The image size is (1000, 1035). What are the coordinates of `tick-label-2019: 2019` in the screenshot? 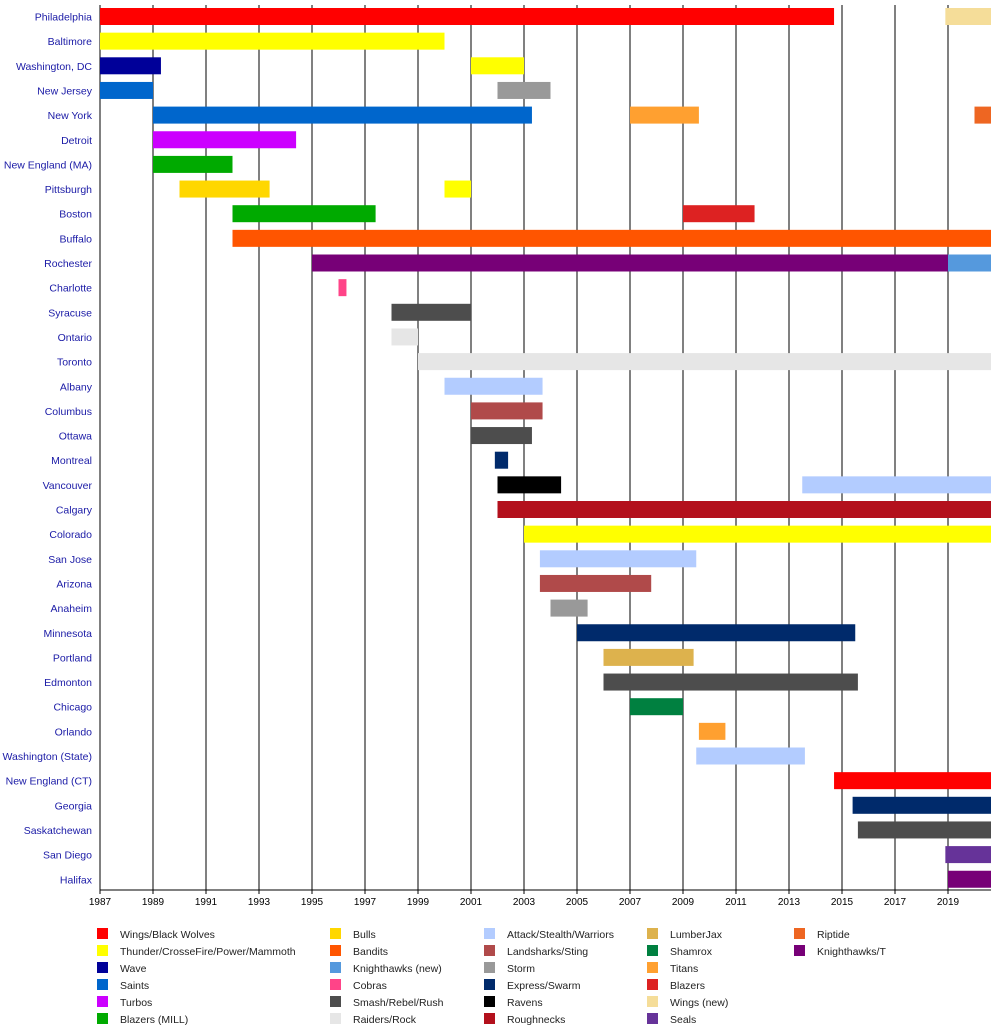 It's located at (948, 902).